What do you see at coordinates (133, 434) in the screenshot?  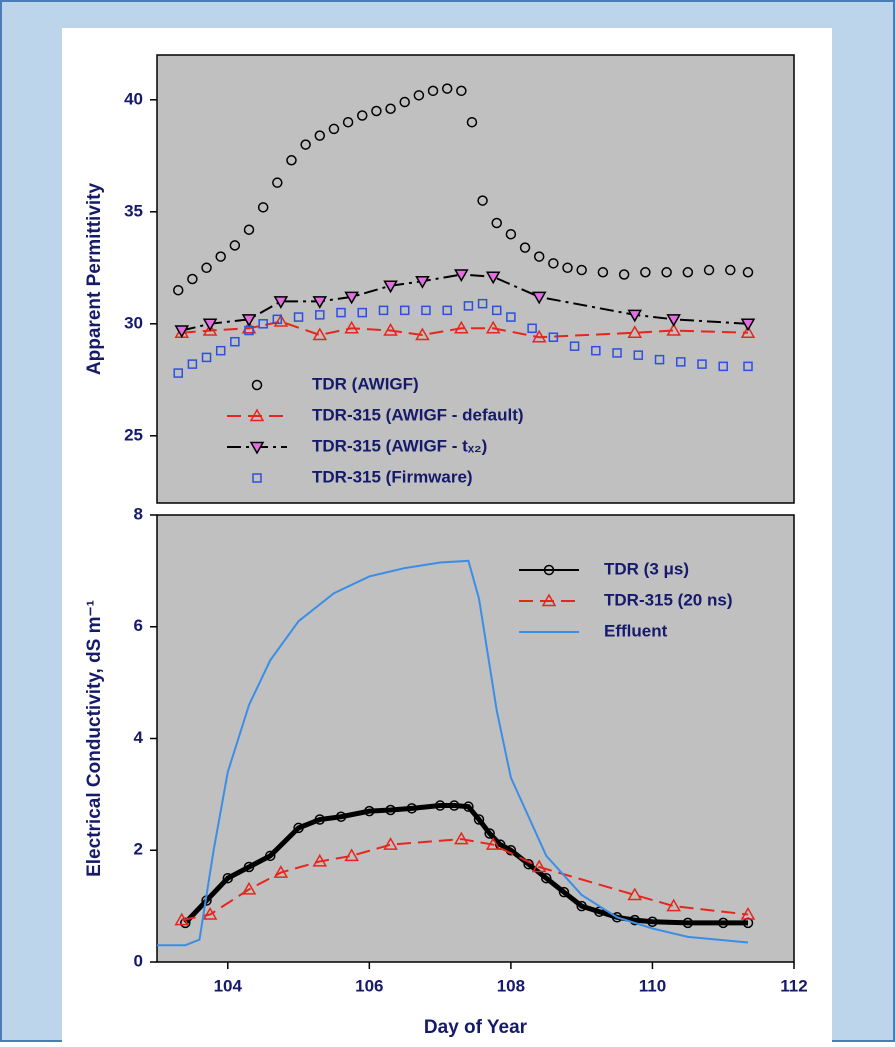 I see `y-tick-label: 25` at bounding box center [133, 434].